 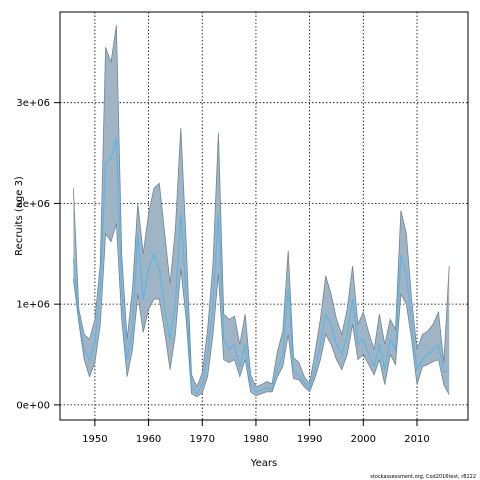 I want to click on x-tick-label: 1990, so click(x=309, y=439).